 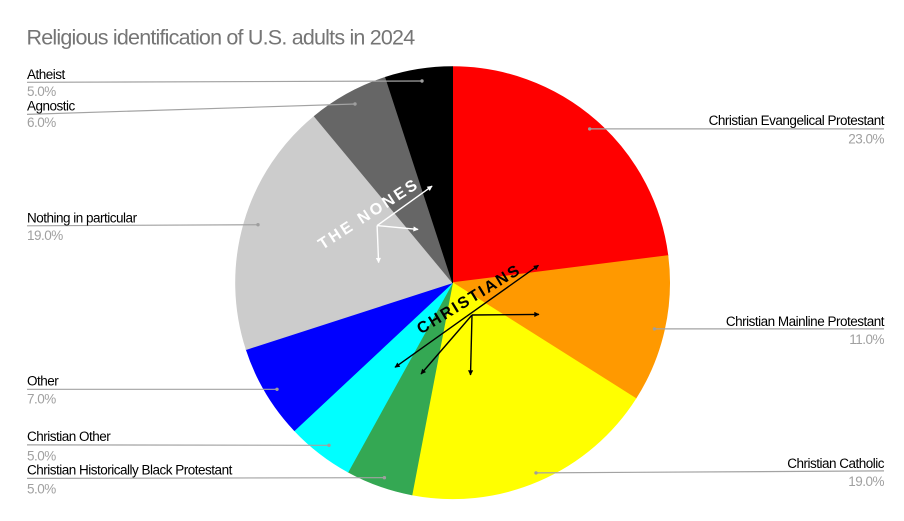 What do you see at coordinates (51, 105) in the screenshot?
I see `svg-text: Agnostic` at bounding box center [51, 105].